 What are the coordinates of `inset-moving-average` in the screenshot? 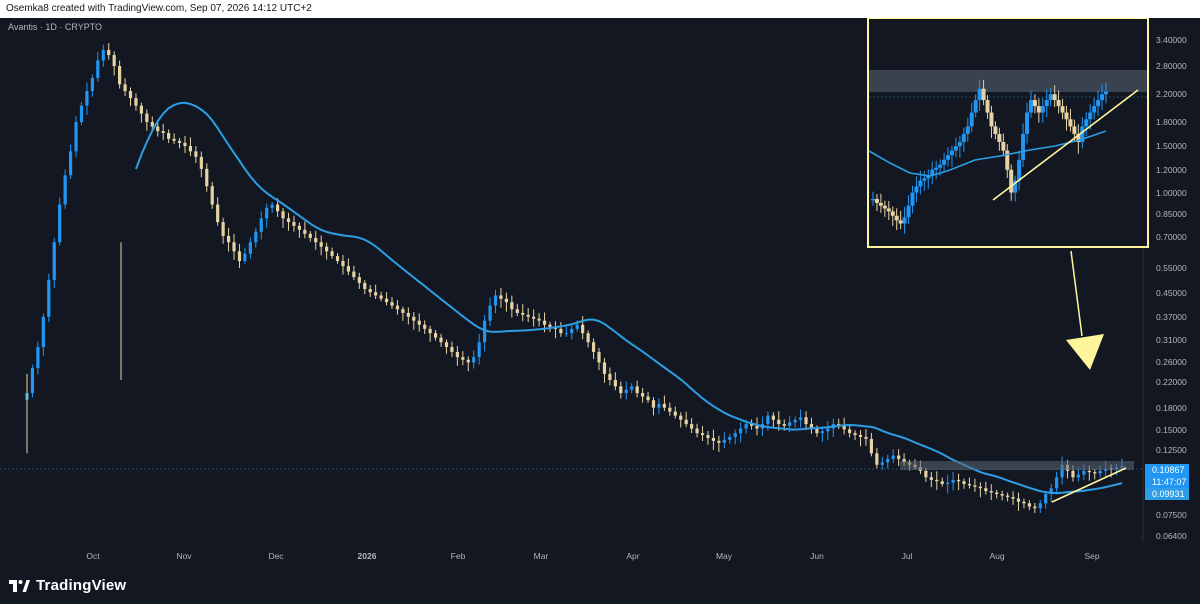 It's located at (987, 153).